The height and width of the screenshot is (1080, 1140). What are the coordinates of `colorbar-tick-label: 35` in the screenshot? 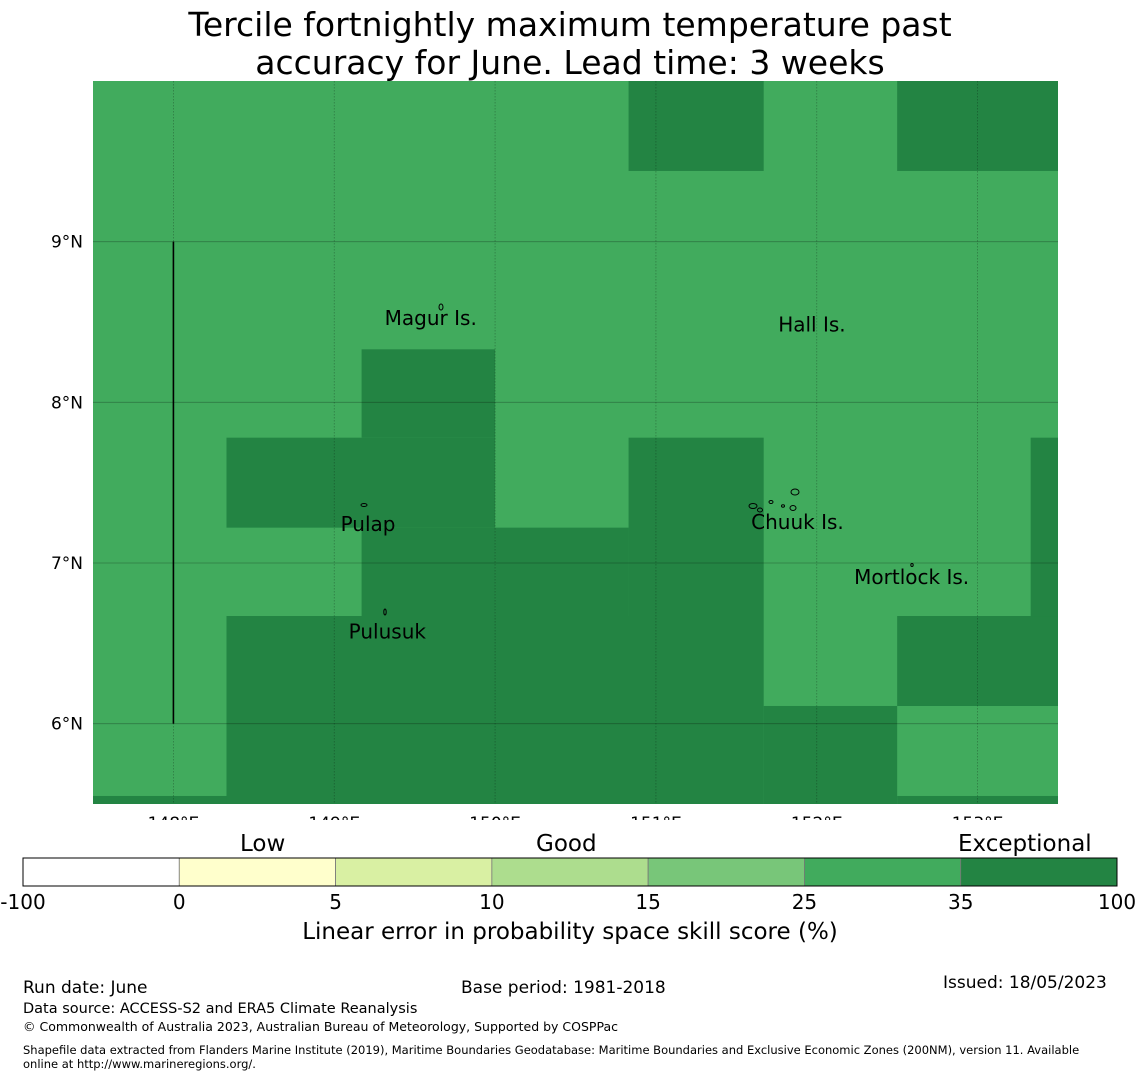 It's located at (960, 902).